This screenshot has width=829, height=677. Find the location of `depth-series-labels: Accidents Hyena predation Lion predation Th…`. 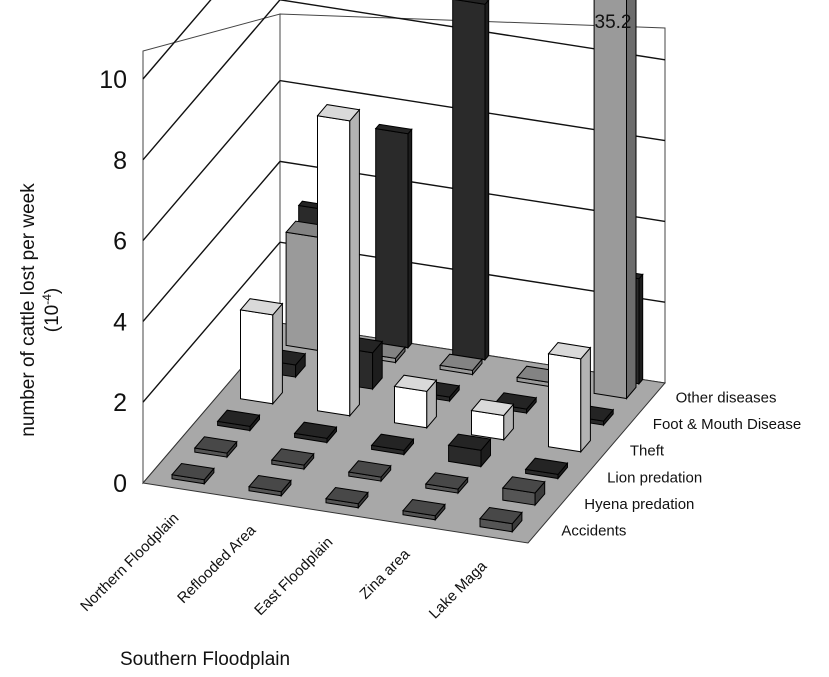

depth-series-labels: Accidents Hyena predation Lion predation Th… is located at coordinates (681, 464).